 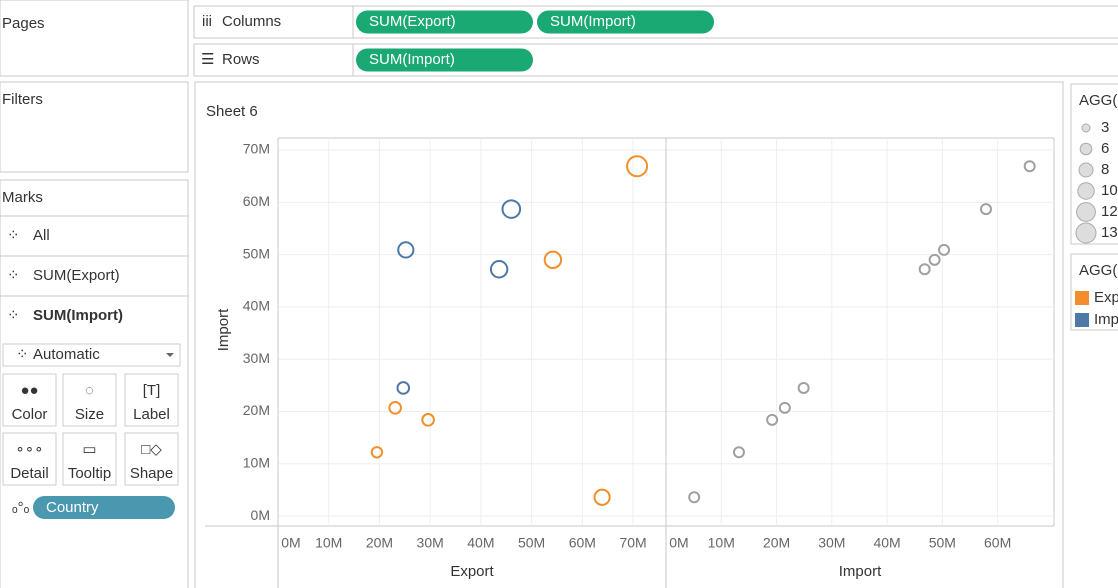 I want to click on y-axis-title: Import, so click(x=223, y=329).